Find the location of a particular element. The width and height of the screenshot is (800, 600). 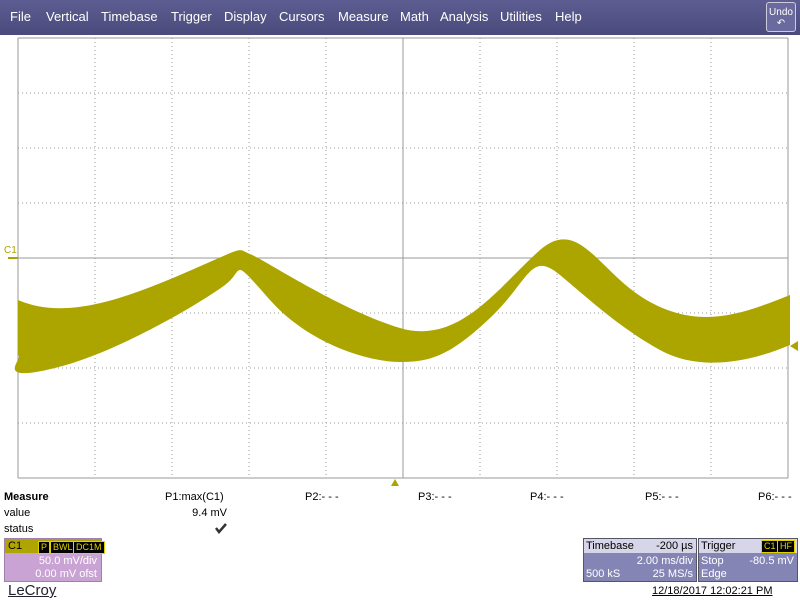

row-label: status is located at coordinates (19, 529).